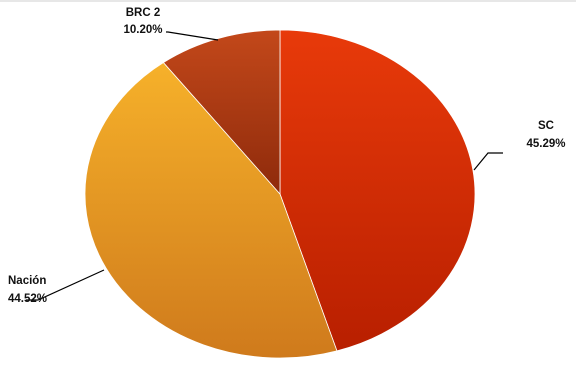 The width and height of the screenshot is (576, 365). What do you see at coordinates (545, 144) in the screenshot?
I see `slice-value-sc: 45.29%` at bounding box center [545, 144].